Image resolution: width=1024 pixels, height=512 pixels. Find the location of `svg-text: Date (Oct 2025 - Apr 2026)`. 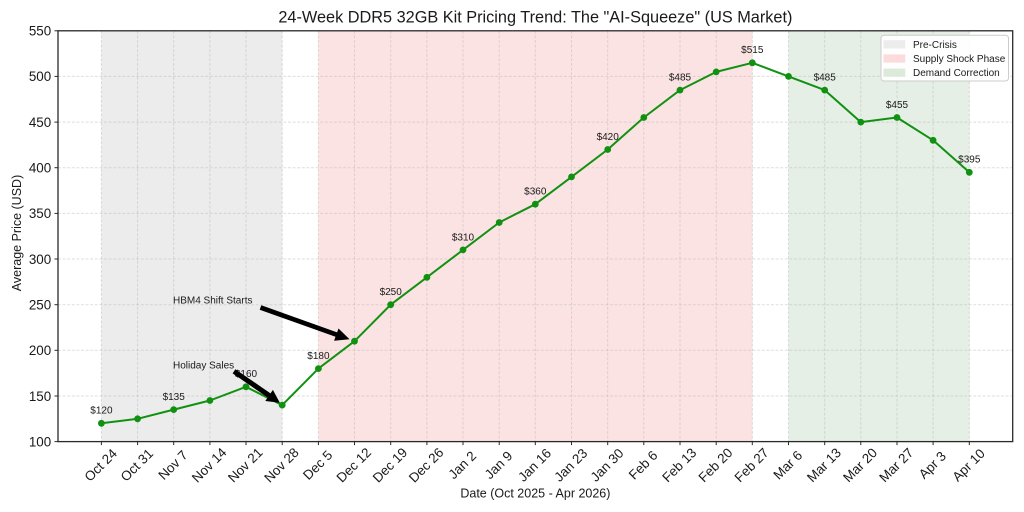

svg-text: Date (Oct 2025 - Apr 2026) is located at coordinates (535, 494).